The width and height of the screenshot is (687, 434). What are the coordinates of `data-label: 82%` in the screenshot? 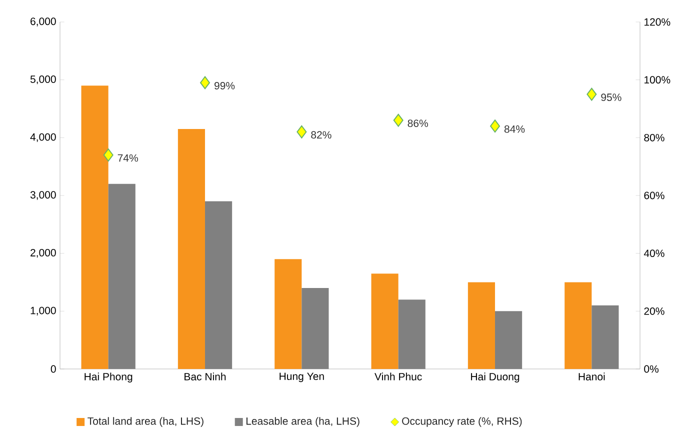 It's located at (321, 135).